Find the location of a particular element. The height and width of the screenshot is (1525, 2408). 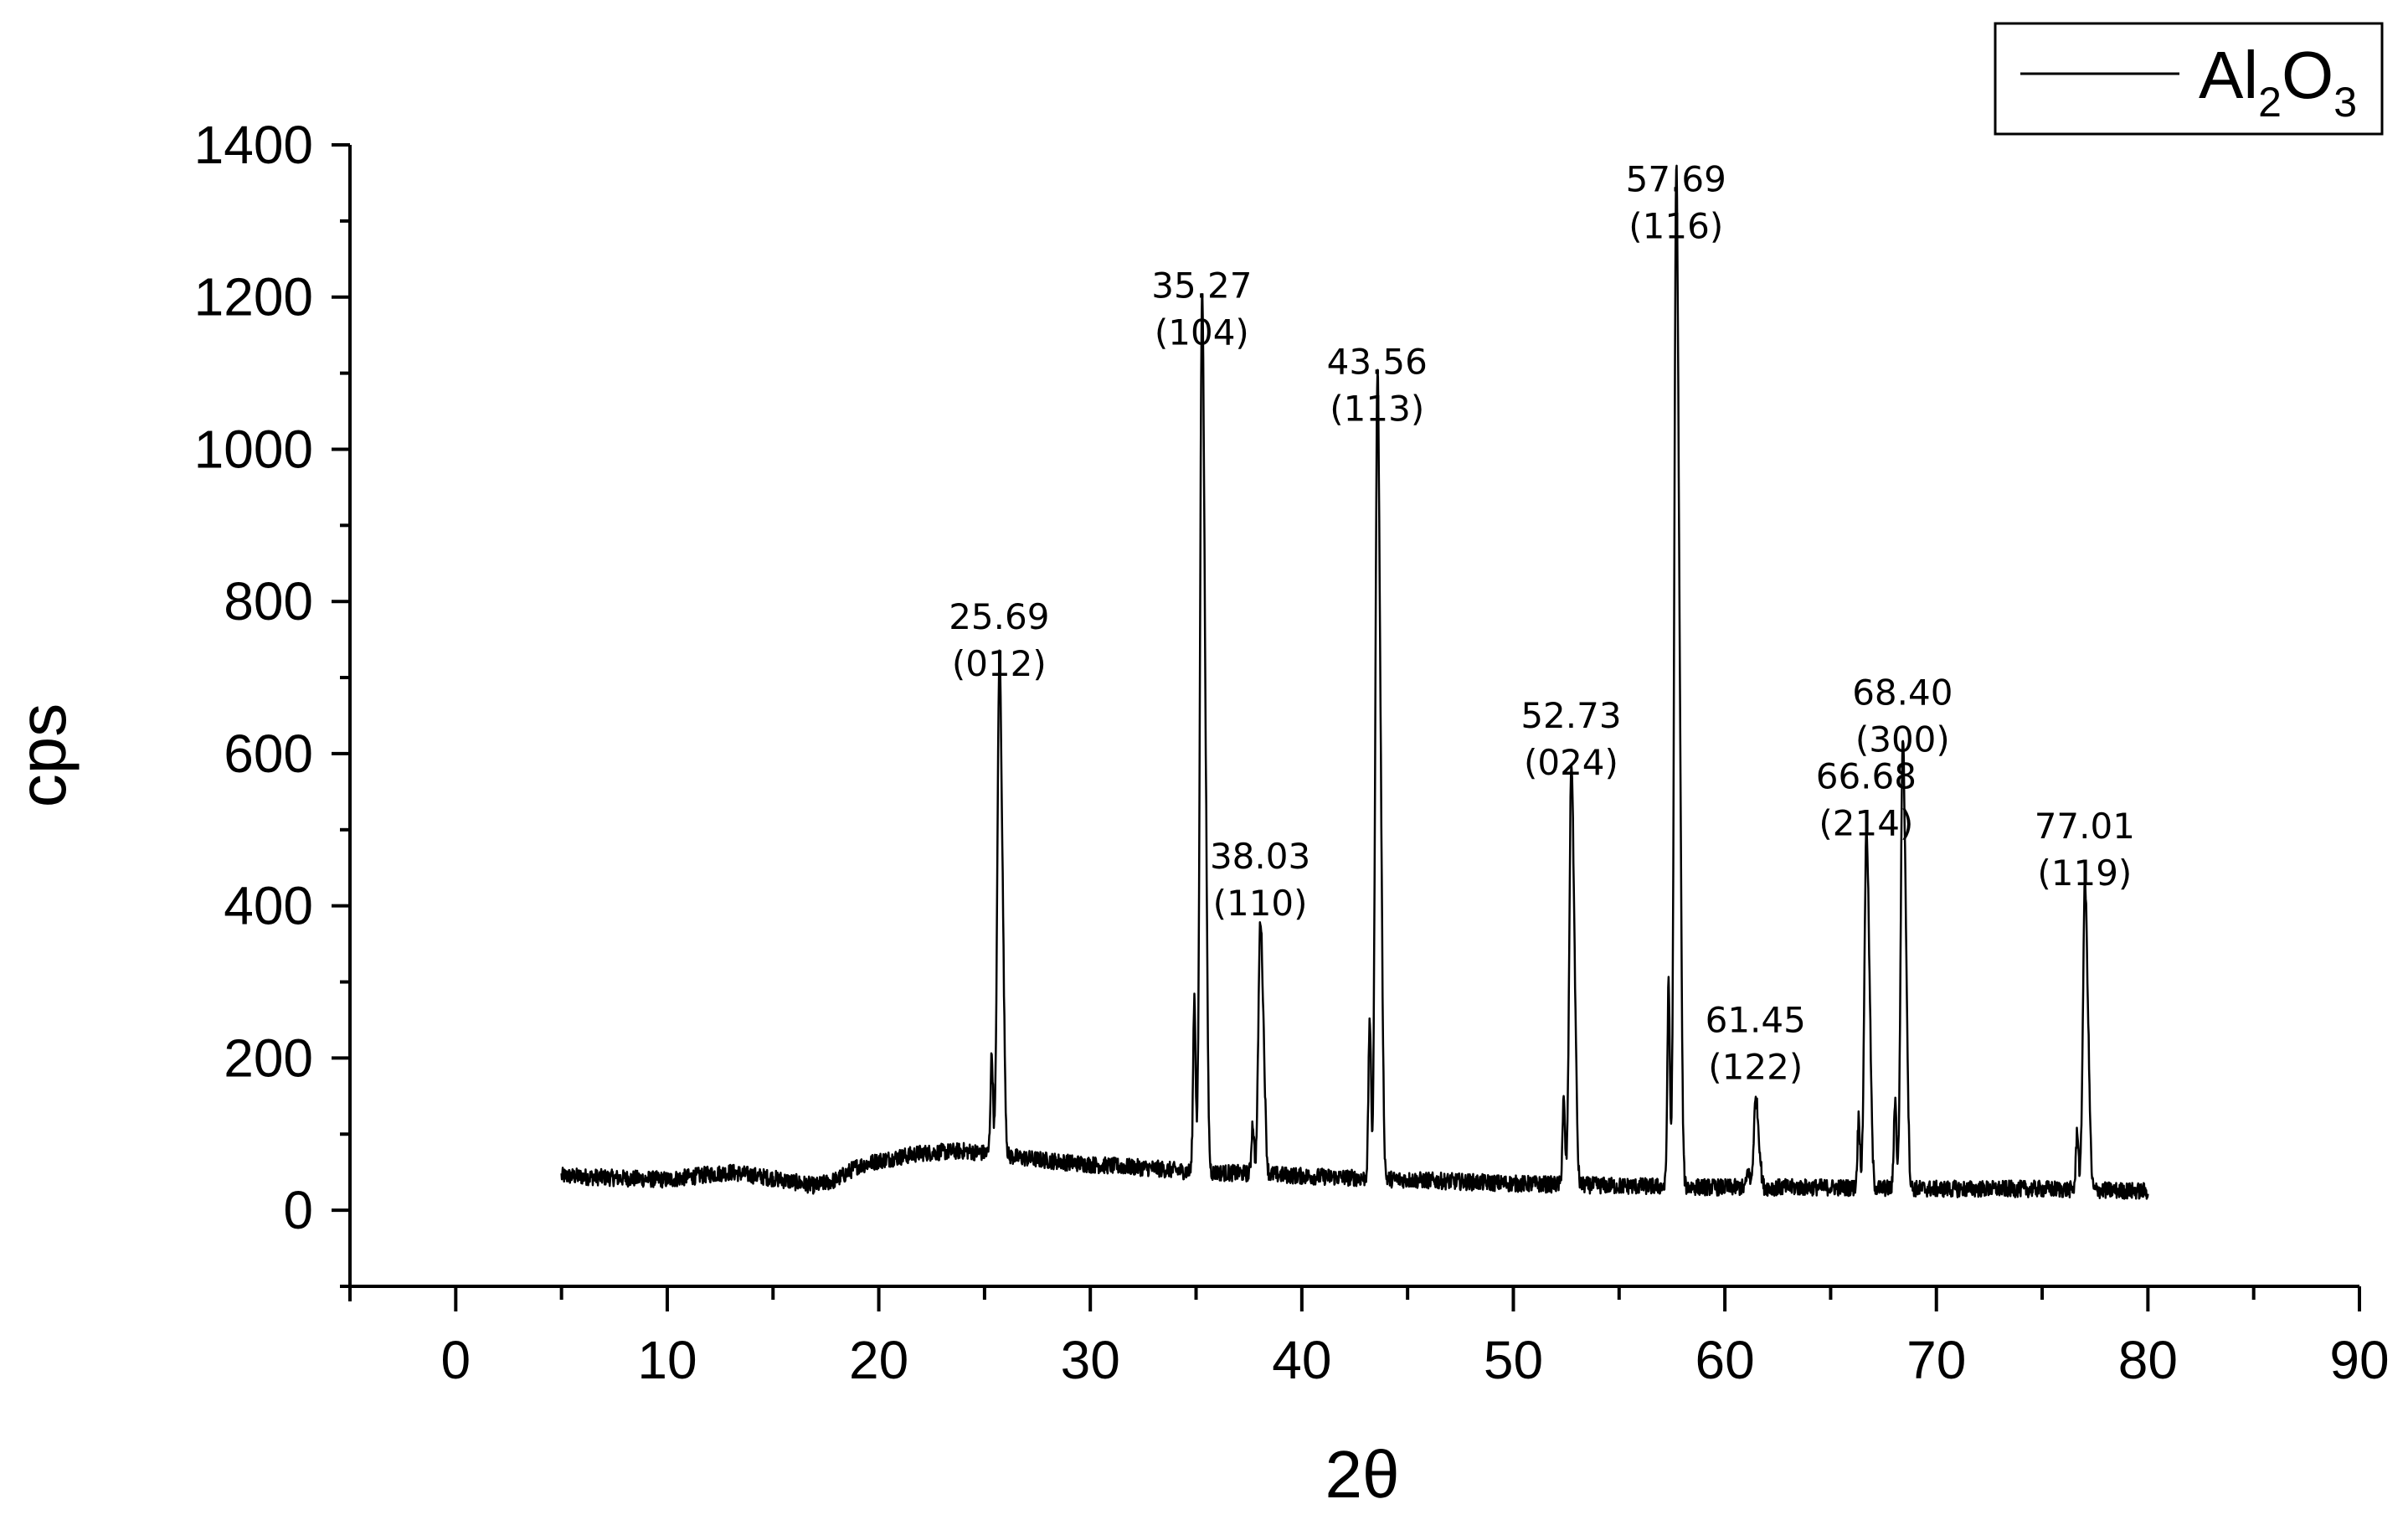

legend-subscript: 3 is located at coordinates (2345, 102).